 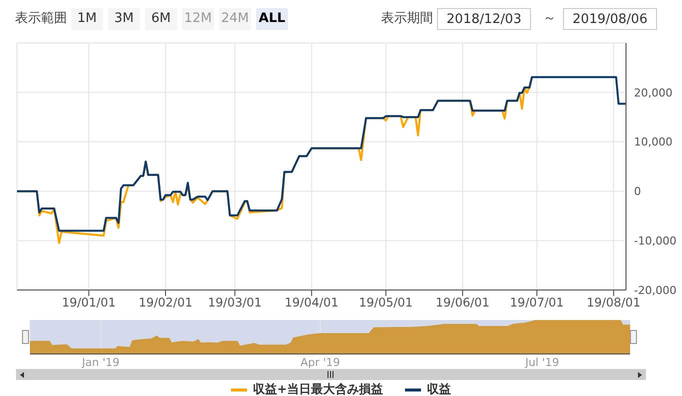 What do you see at coordinates (235, 303) in the screenshot?
I see `x-tick-label: 19/03/01` at bounding box center [235, 303].